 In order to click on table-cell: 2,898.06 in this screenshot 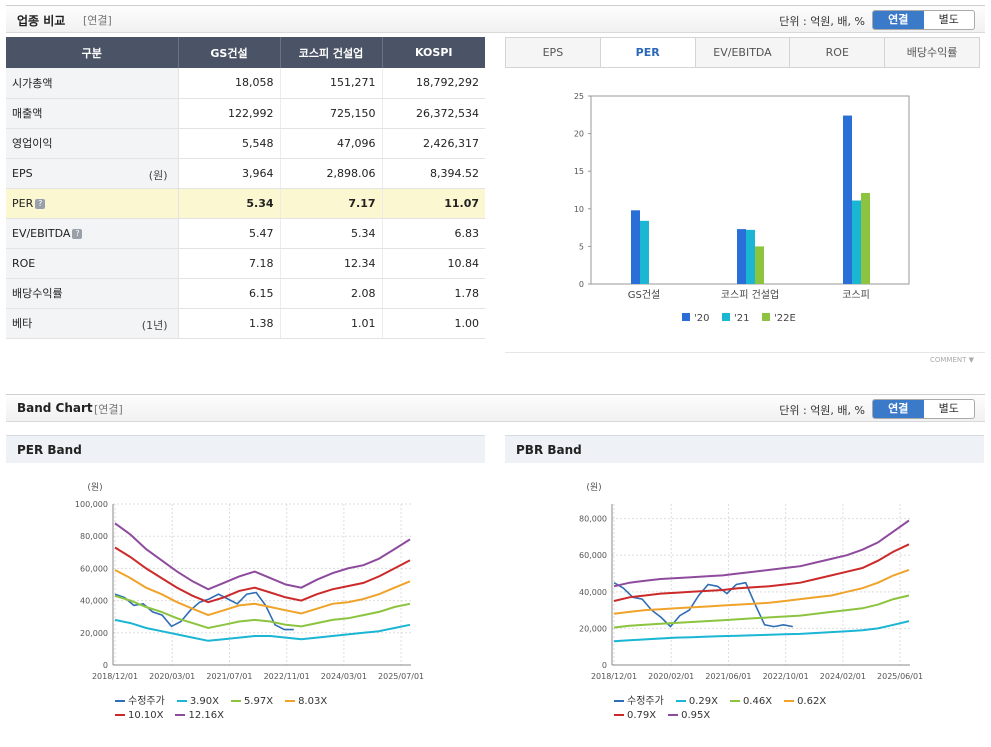, I will do `click(331, 173)`.